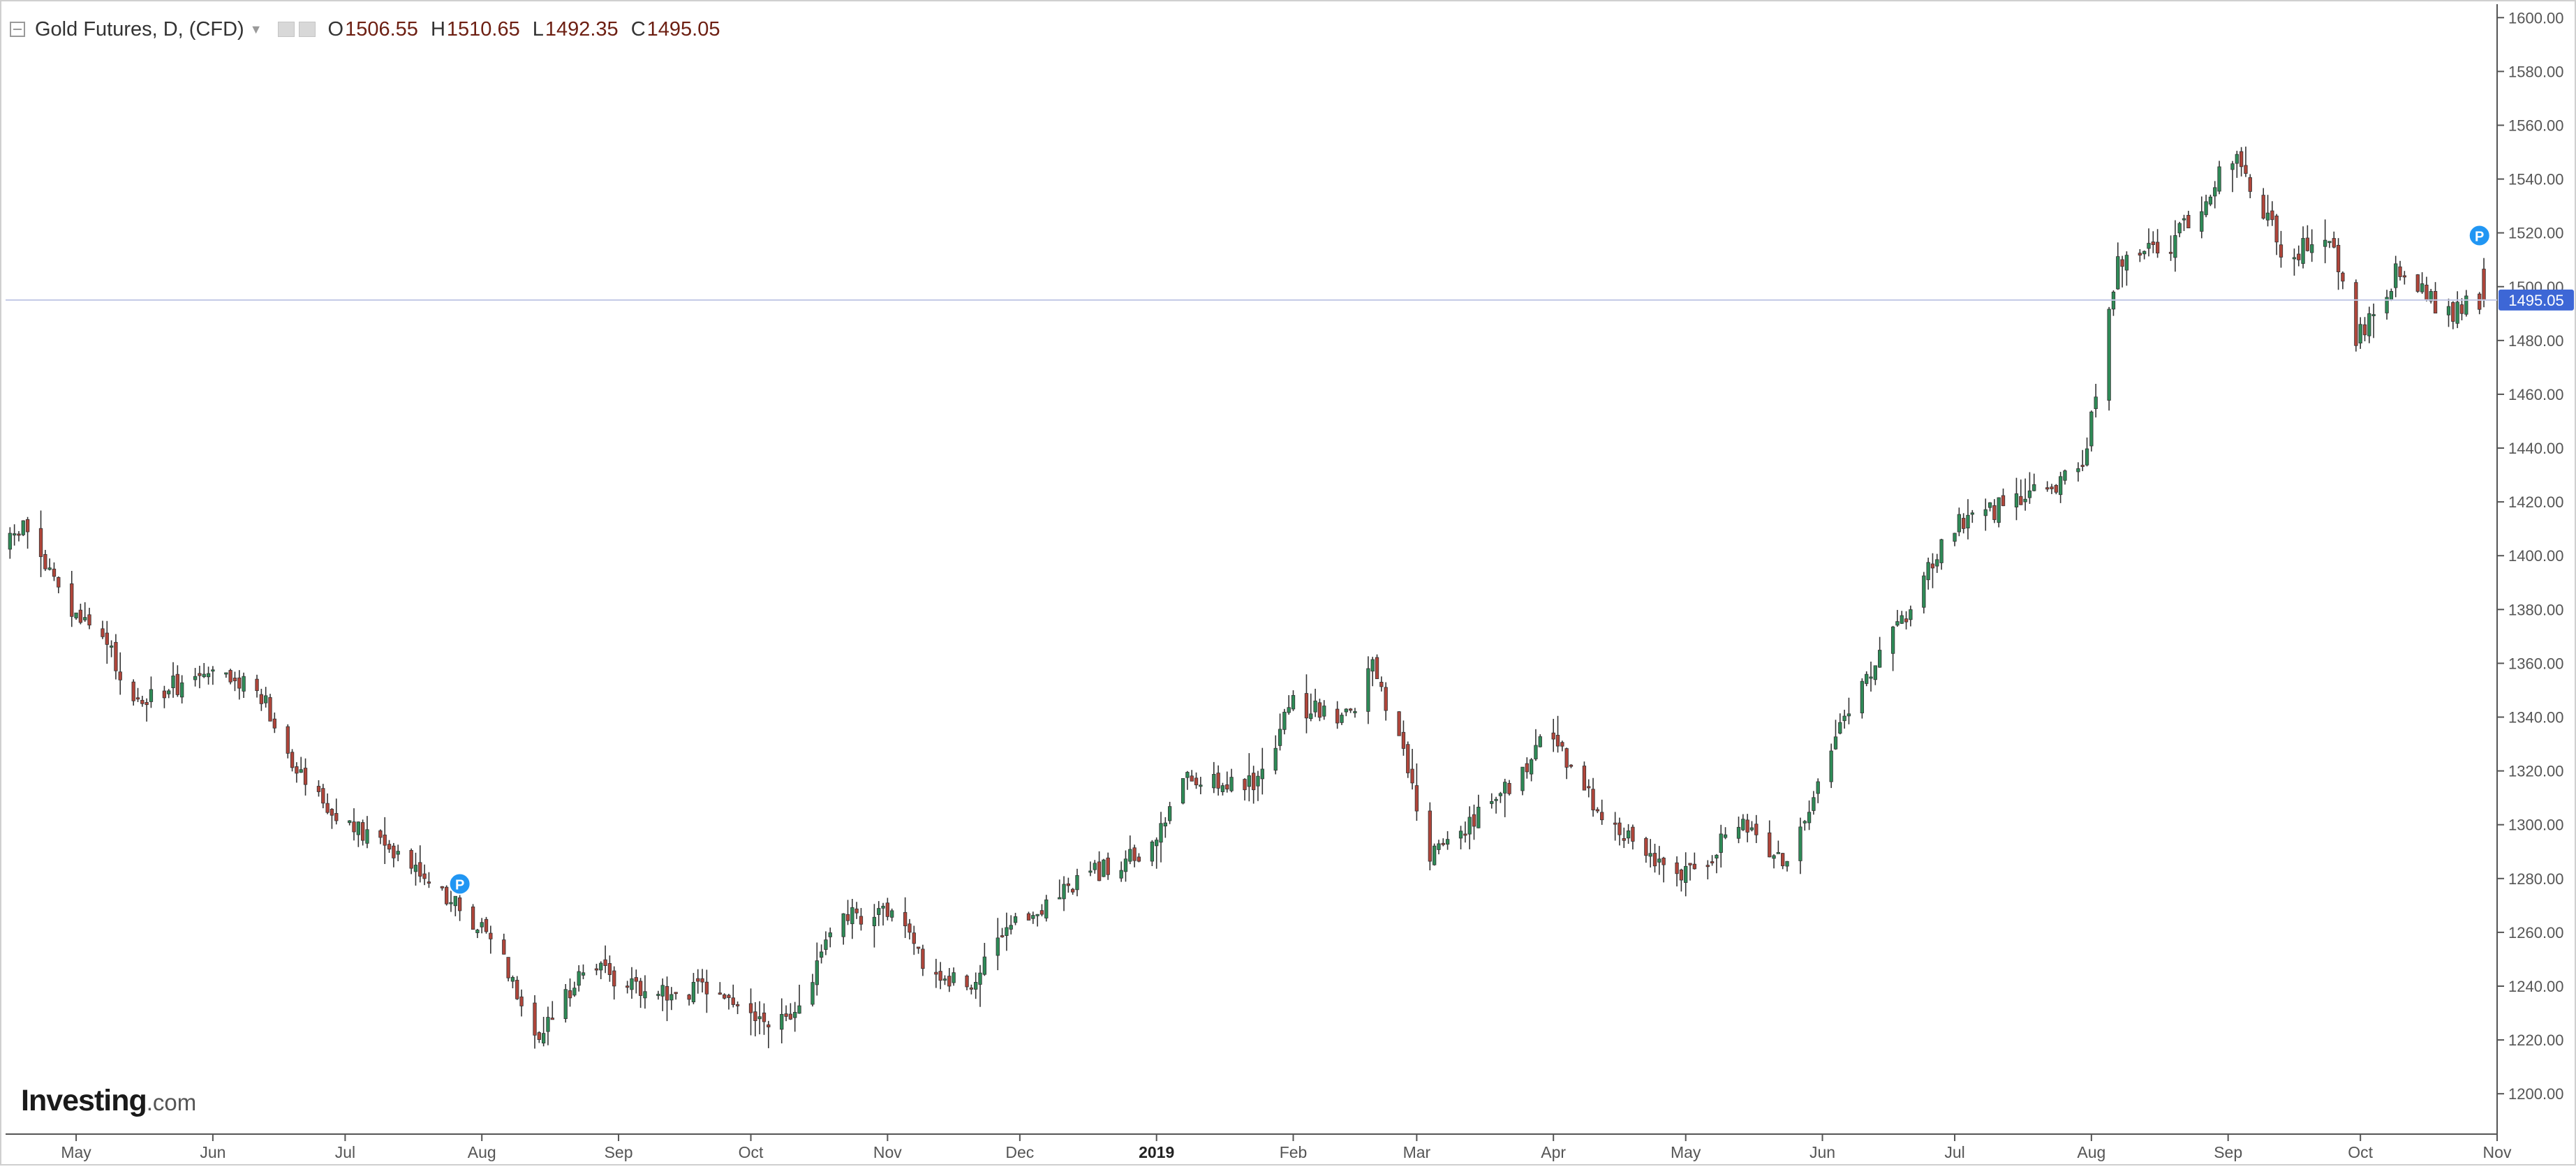 The height and width of the screenshot is (1169, 2576). I want to click on time-tick-label: May, so click(1686, 1152).